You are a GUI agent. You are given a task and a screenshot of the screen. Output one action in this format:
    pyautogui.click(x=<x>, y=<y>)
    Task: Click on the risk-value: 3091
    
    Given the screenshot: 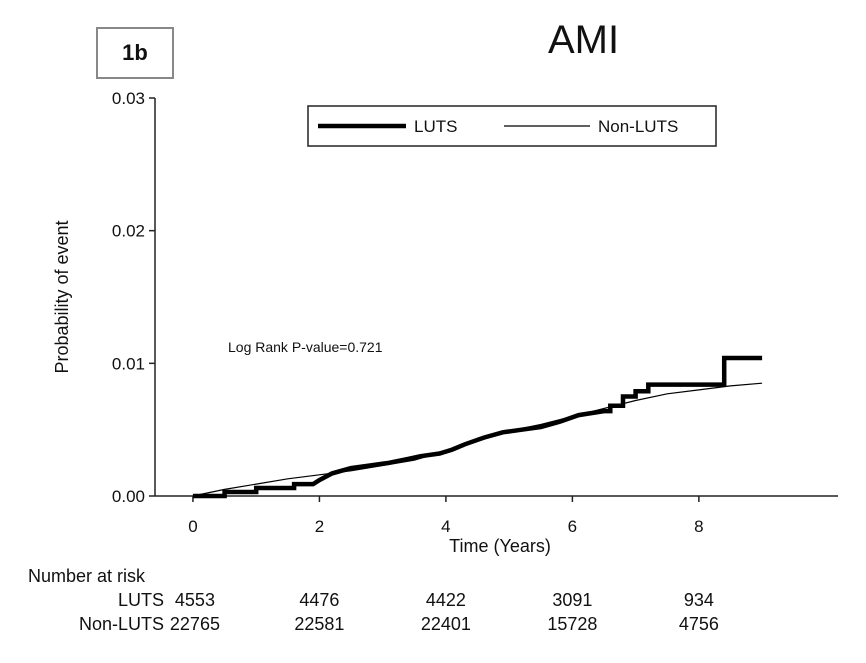 What is the action you would take?
    pyautogui.click(x=572, y=600)
    